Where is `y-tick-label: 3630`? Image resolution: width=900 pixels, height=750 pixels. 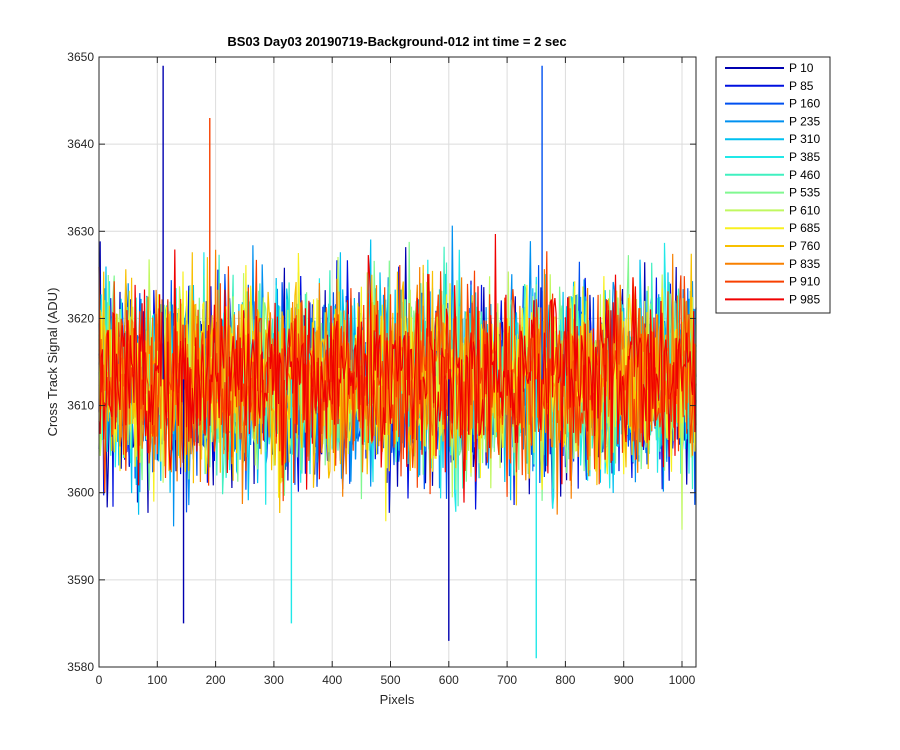 y-tick-label: 3630 is located at coordinates (80, 231).